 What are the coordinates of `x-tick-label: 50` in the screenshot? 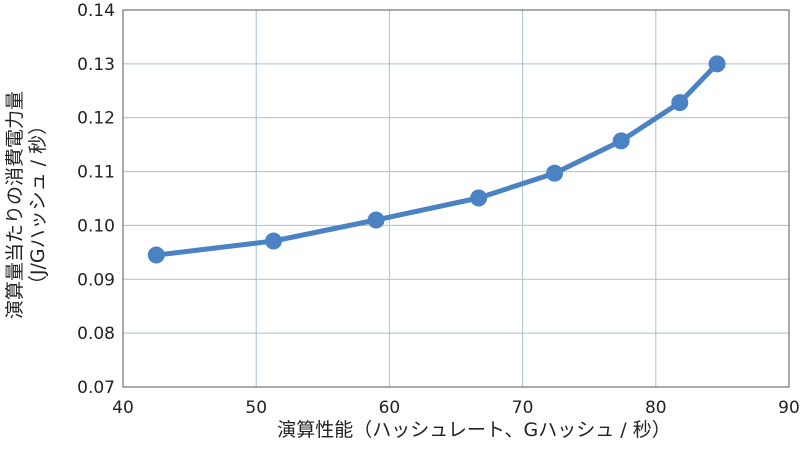 It's located at (256, 408).